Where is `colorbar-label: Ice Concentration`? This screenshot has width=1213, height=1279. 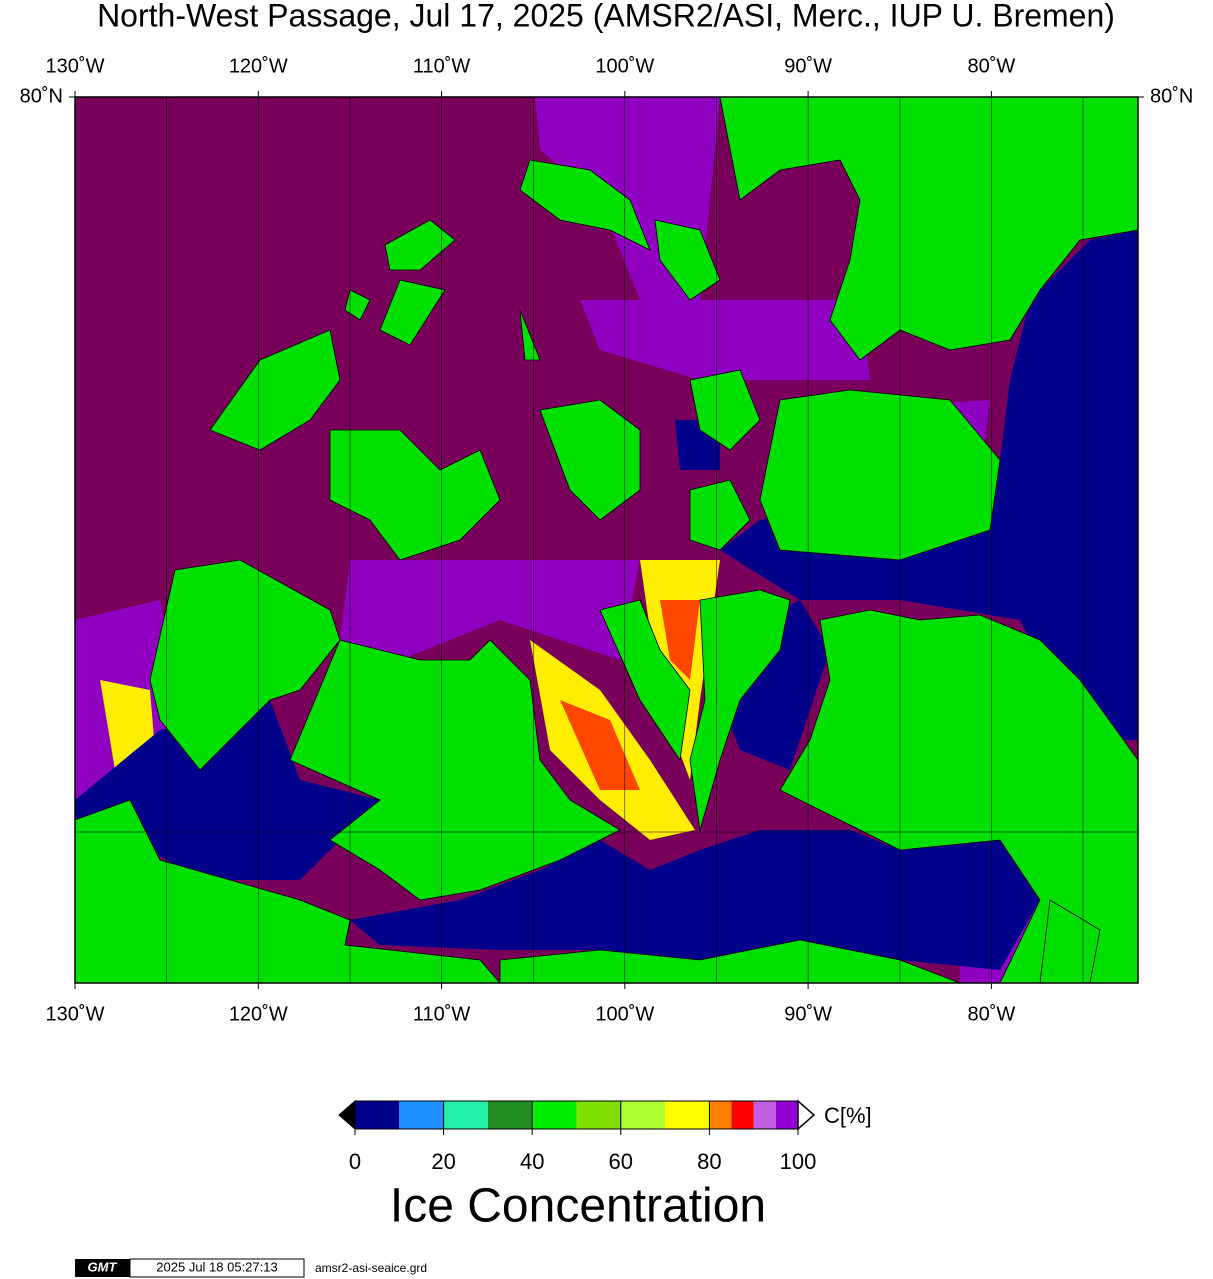
colorbar-label: Ice Concentration is located at coordinates (578, 1206).